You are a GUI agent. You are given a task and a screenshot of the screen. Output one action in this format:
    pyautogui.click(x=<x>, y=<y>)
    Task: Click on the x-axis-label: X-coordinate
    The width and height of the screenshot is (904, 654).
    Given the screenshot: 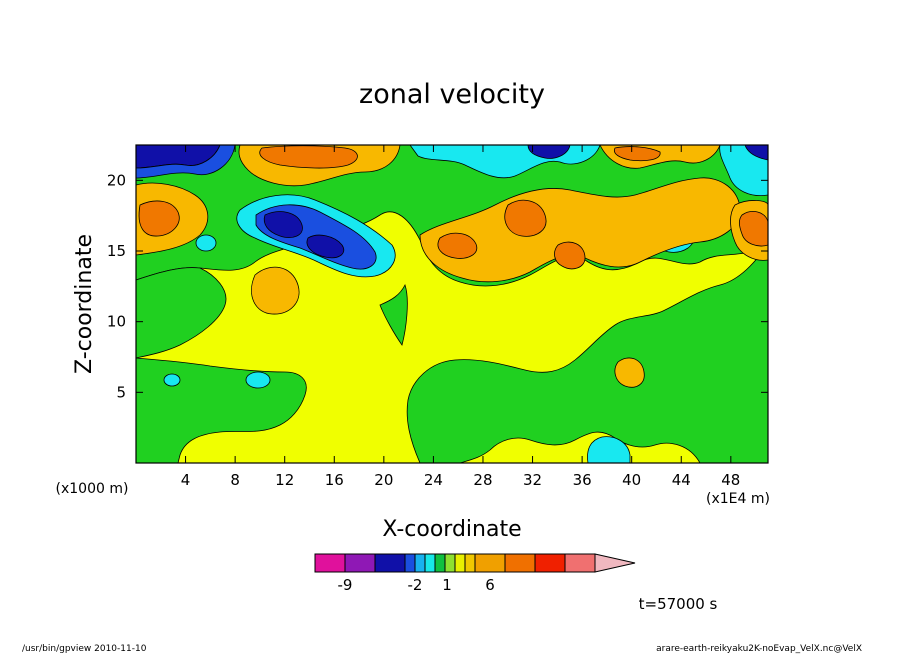 What is the action you would take?
    pyautogui.click(x=451, y=529)
    